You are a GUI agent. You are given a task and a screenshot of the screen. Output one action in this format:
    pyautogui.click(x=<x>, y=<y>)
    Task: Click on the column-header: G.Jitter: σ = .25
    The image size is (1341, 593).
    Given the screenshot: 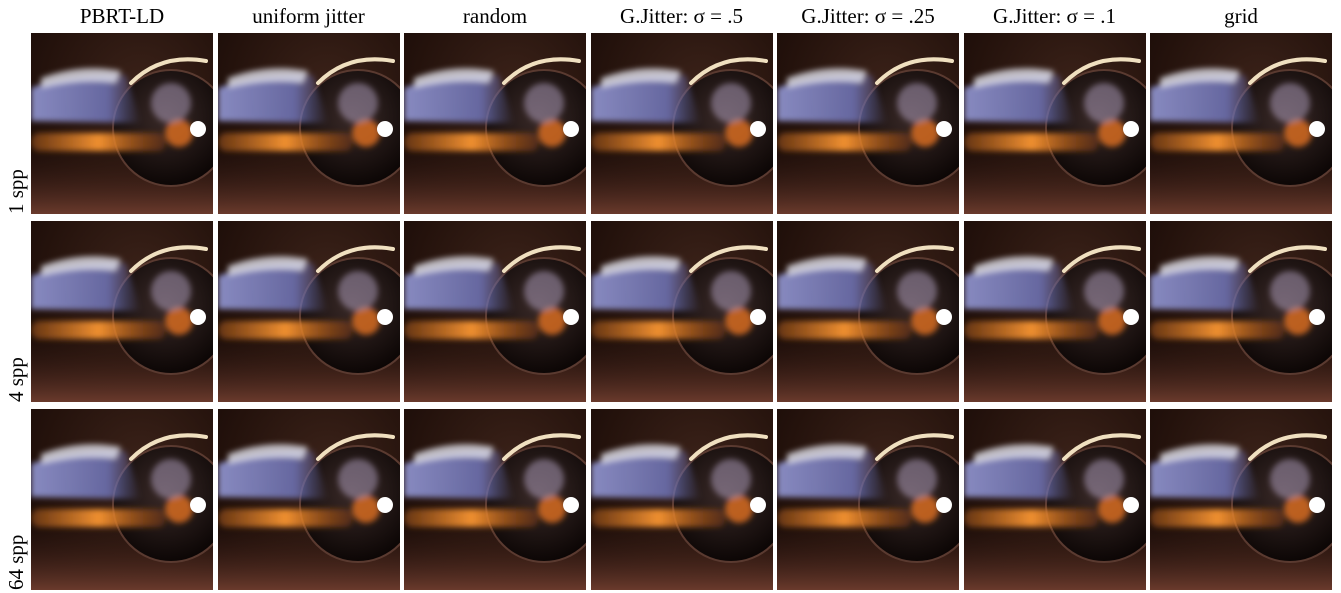 What is the action you would take?
    pyautogui.click(x=868, y=16)
    